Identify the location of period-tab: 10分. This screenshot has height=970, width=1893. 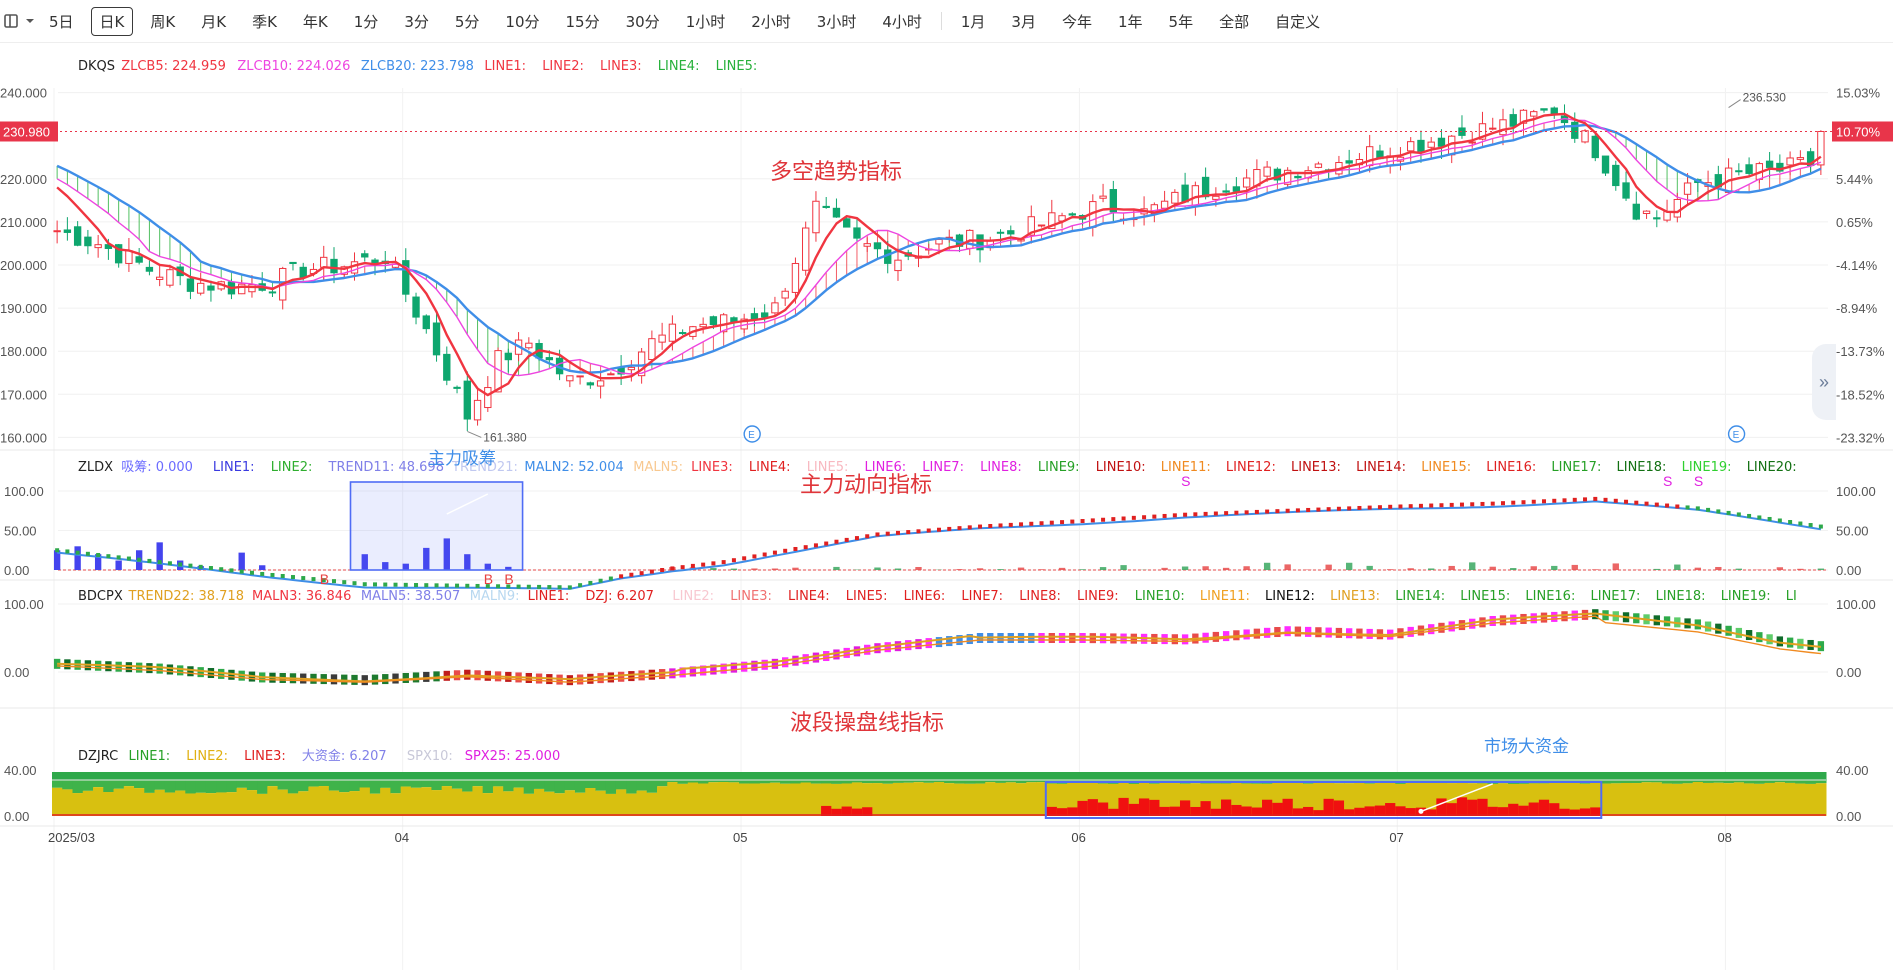
(522, 21).